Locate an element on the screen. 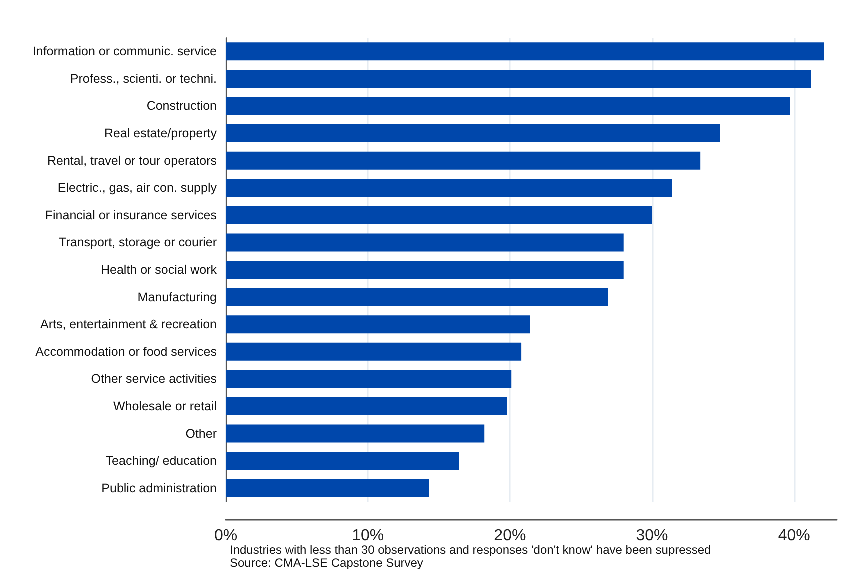 The width and height of the screenshot is (846, 580). x-tick-label: 0% is located at coordinates (226, 536).